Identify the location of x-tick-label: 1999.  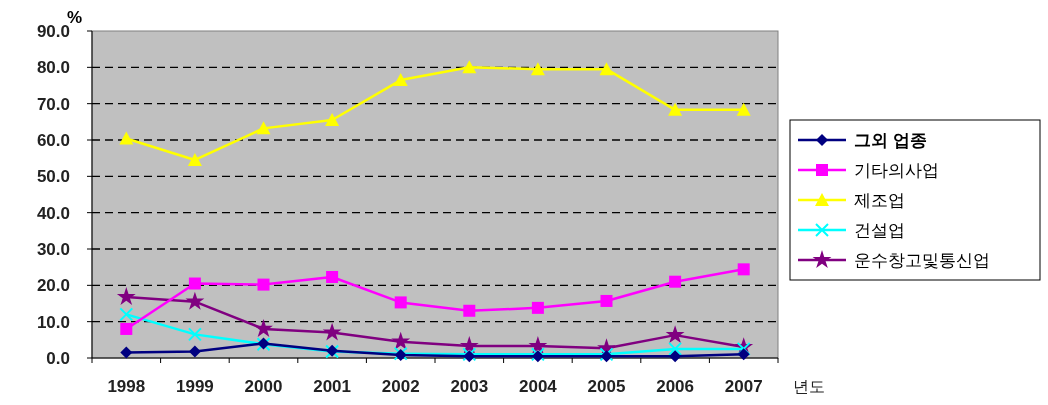
(194, 386).